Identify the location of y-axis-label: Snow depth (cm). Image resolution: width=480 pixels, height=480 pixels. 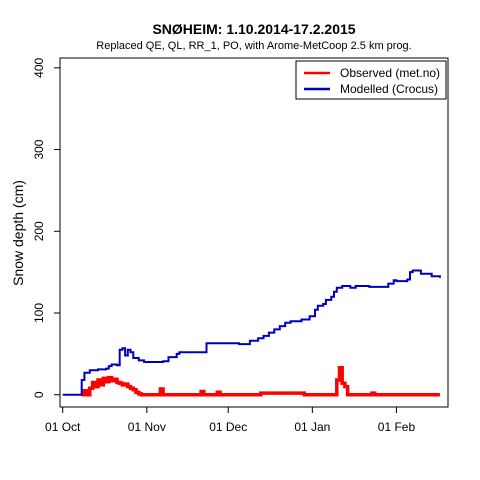
(18, 233).